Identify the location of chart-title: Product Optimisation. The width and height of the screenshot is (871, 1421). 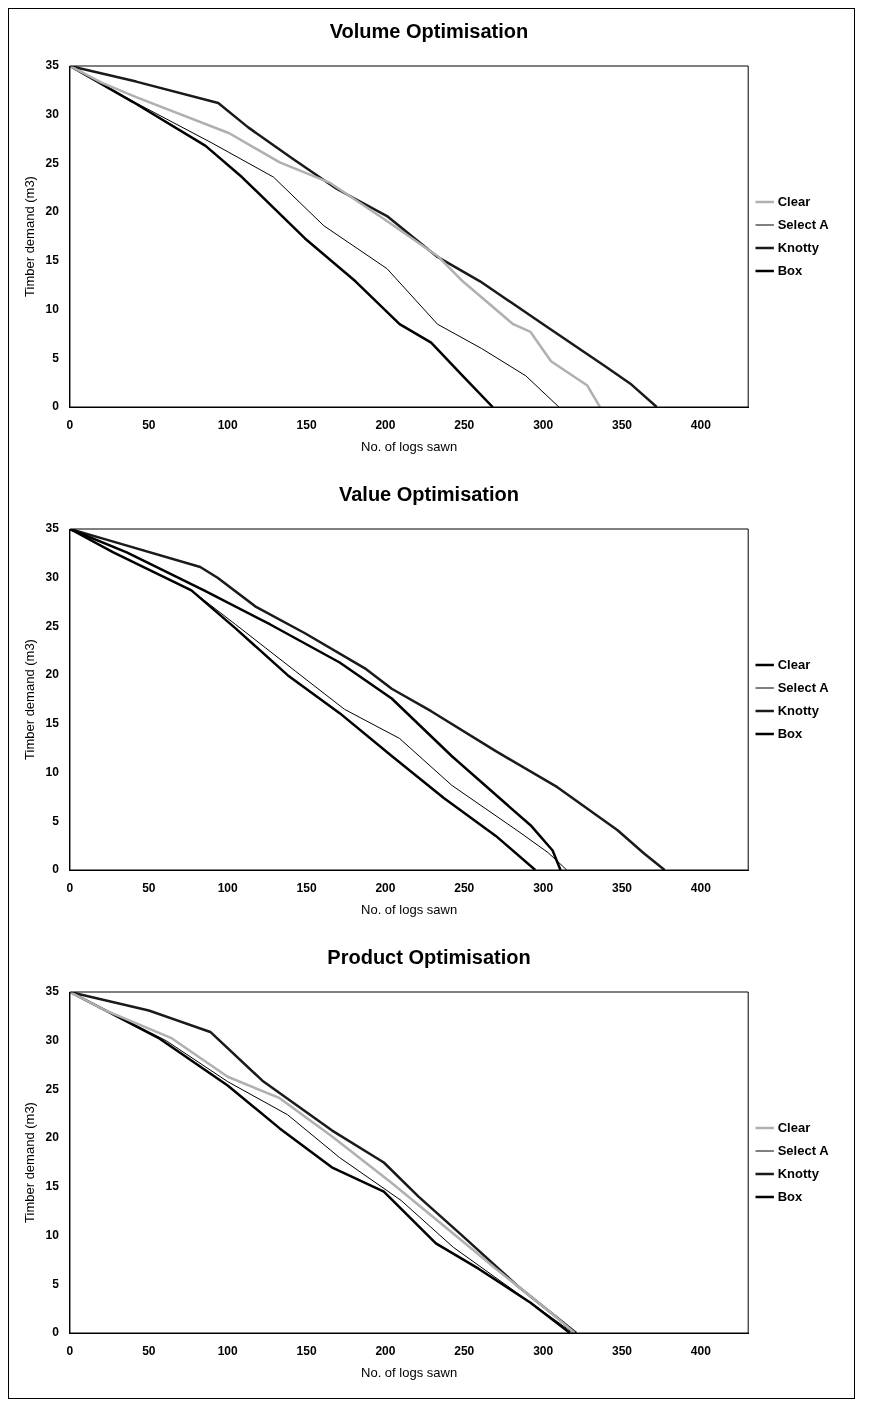
(429, 956).